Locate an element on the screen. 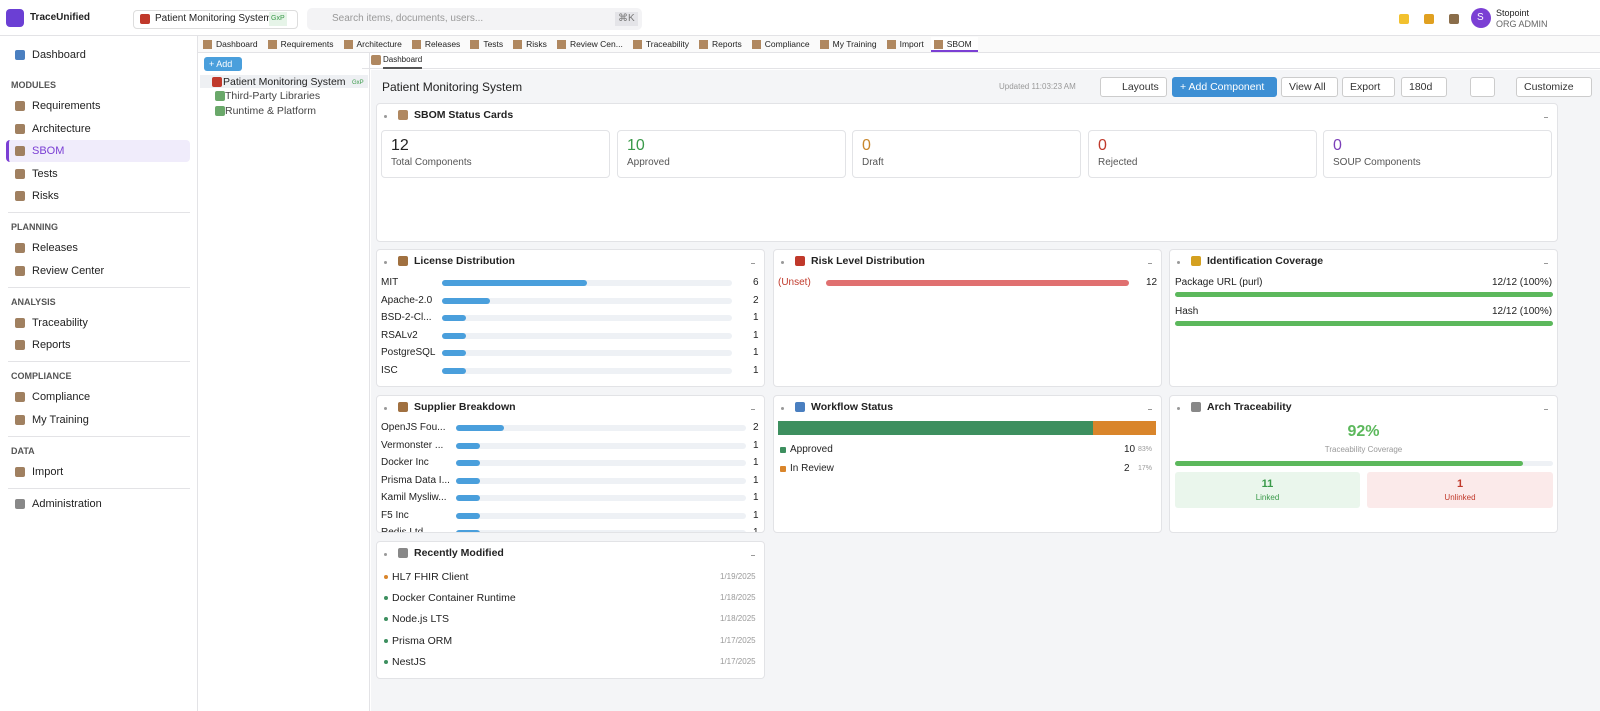 The width and height of the screenshot is (1600, 711). bar-label: (Unset) is located at coordinates (794, 282).